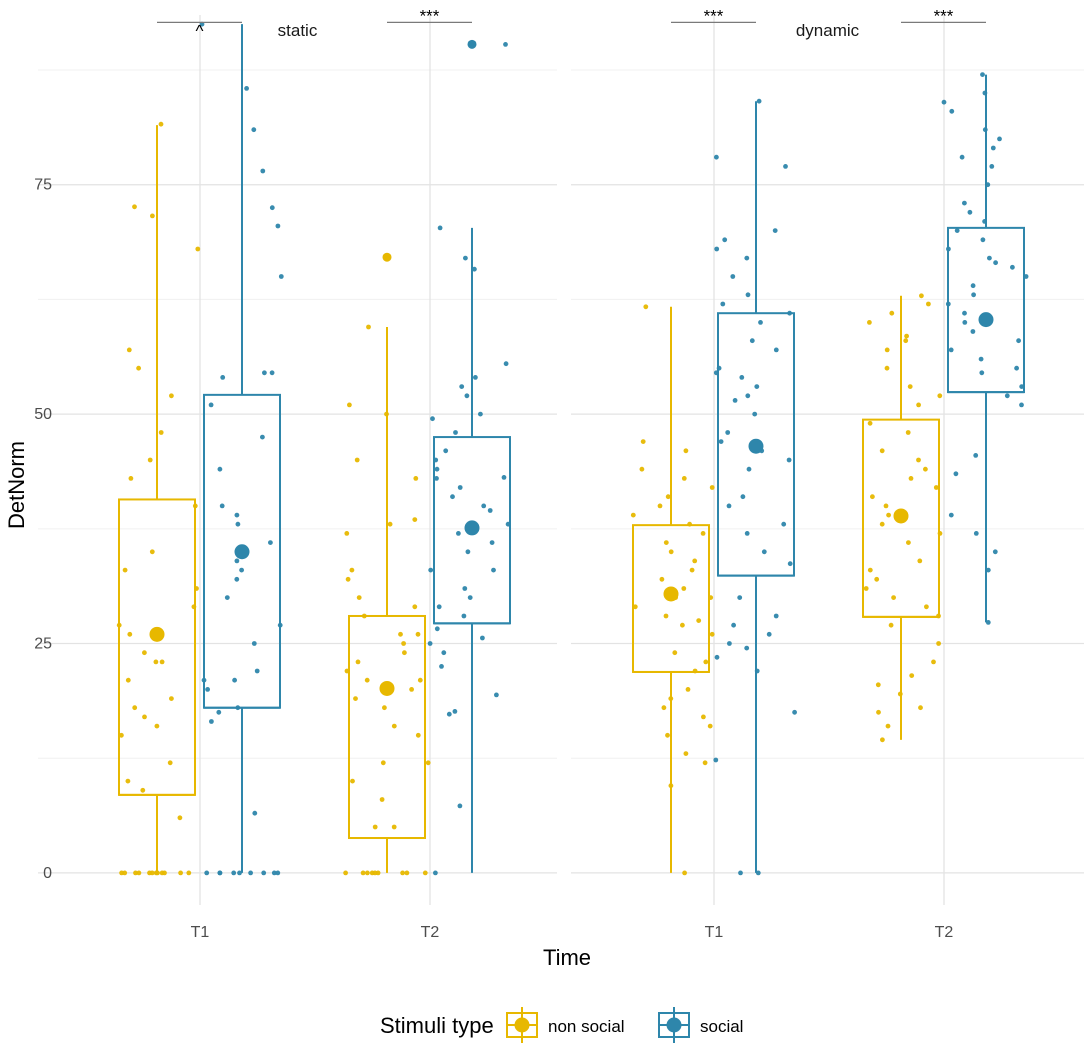 This screenshot has width=1084, height=1044. I want to click on box, so click(986, 310).